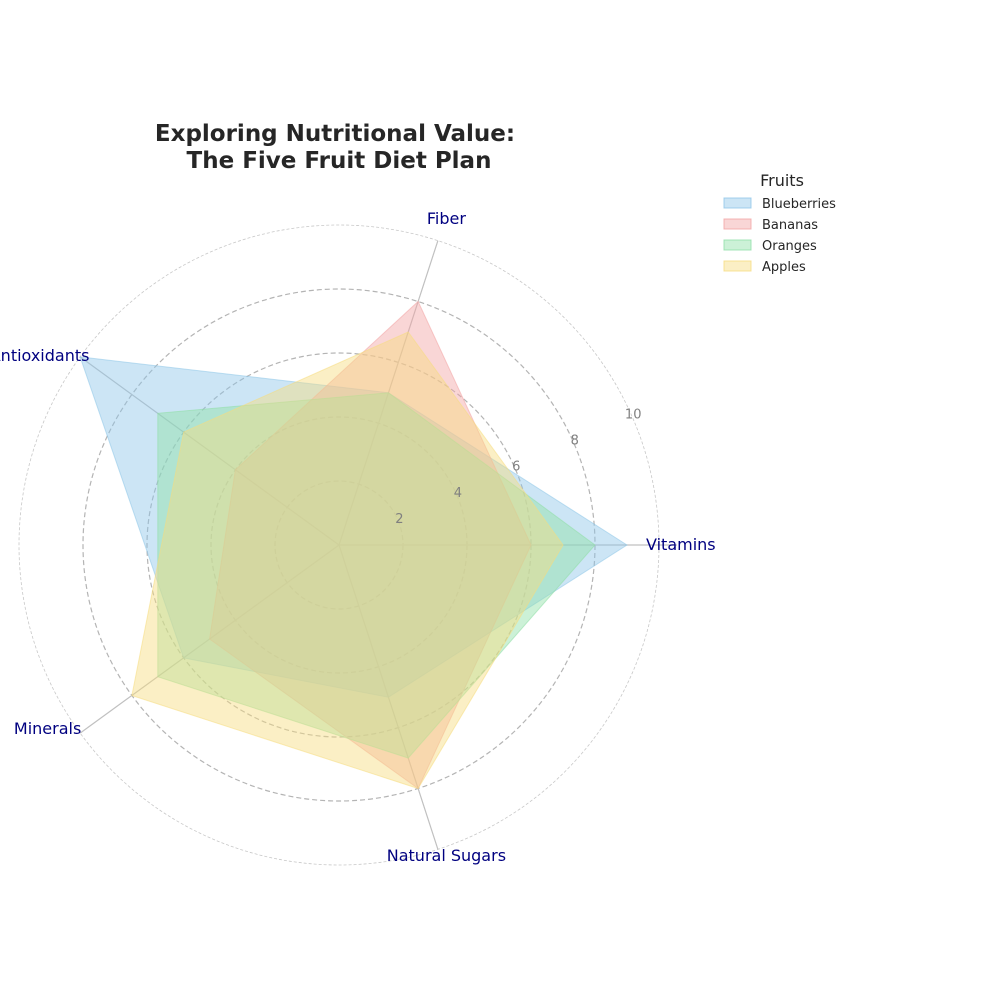 Image resolution: width=1000 pixels, height=1000 pixels. I want to click on axis-label-vitamins: Vitamins, so click(681, 544).